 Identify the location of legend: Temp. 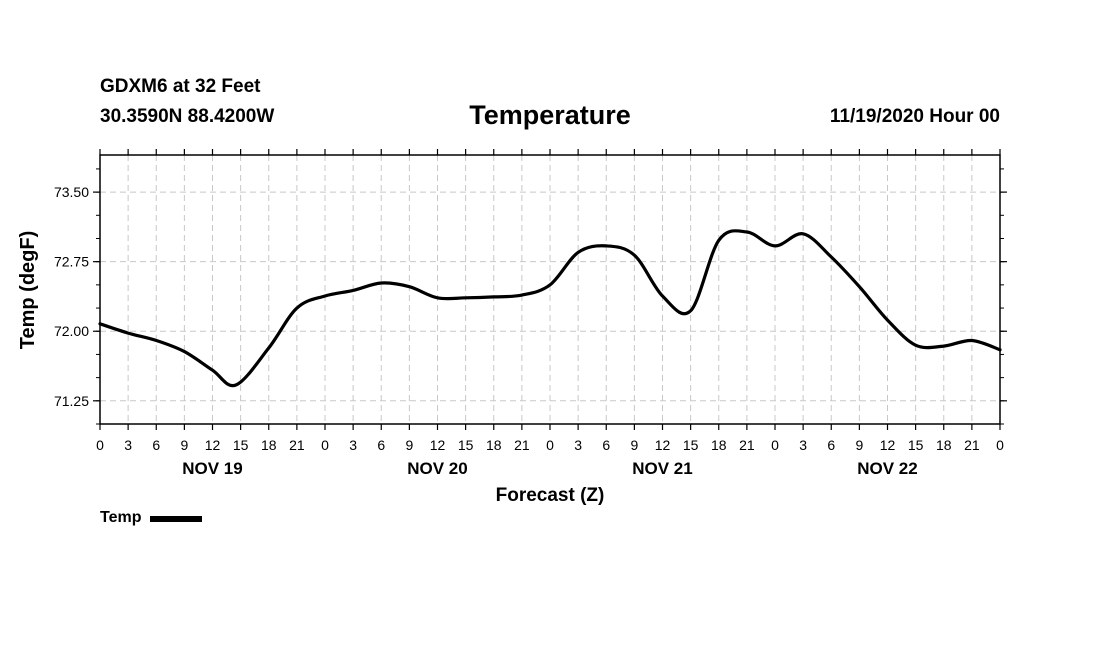
(151, 518).